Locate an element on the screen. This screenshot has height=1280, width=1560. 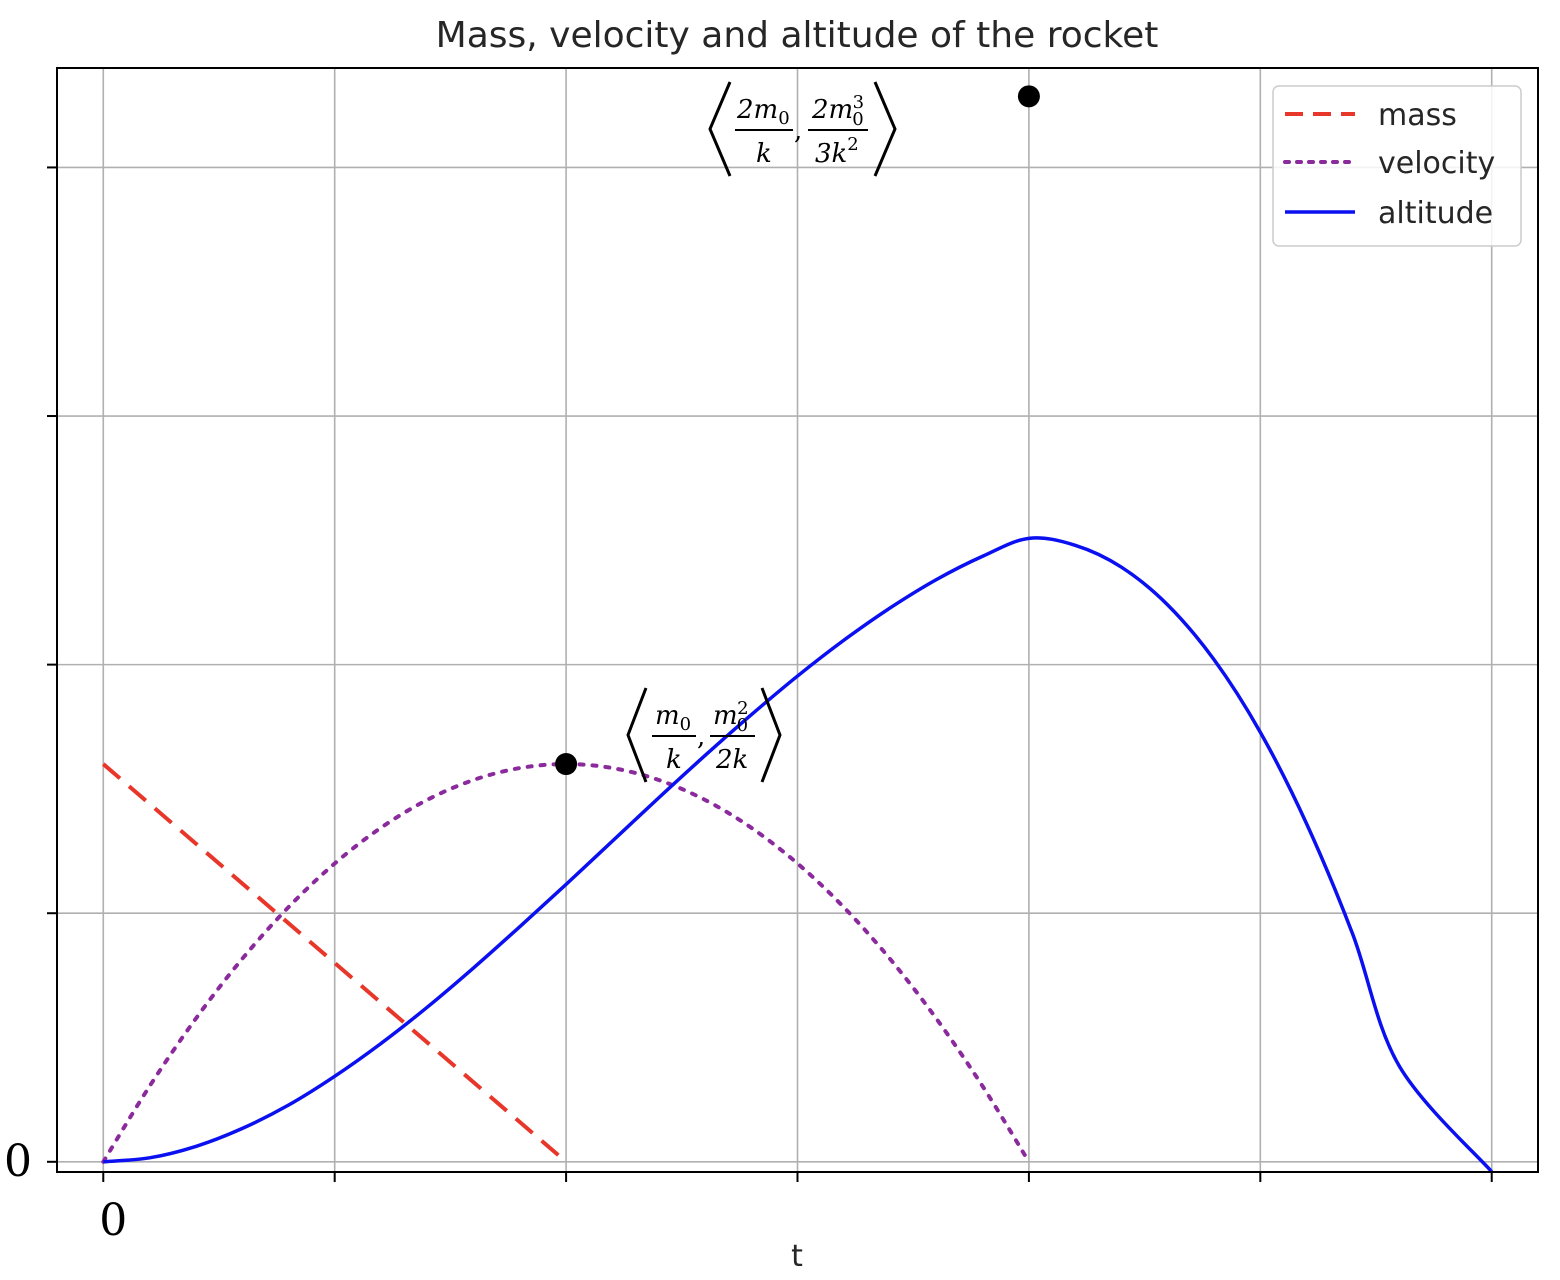
y-tick-label: 0 is located at coordinates (18, 1161).